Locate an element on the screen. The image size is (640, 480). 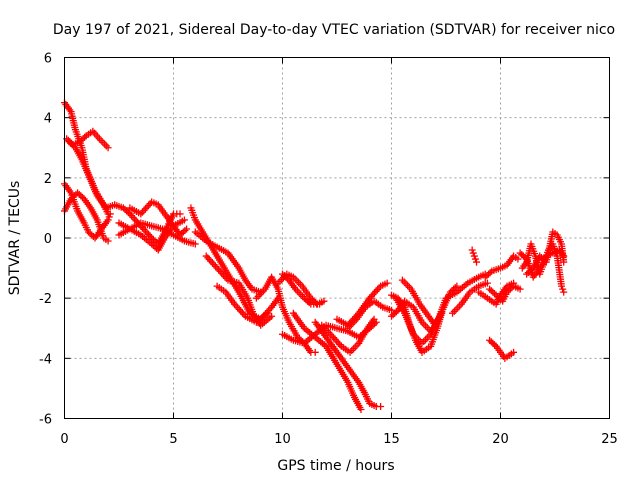
y-tick-label: -6 is located at coordinates (45, 420).